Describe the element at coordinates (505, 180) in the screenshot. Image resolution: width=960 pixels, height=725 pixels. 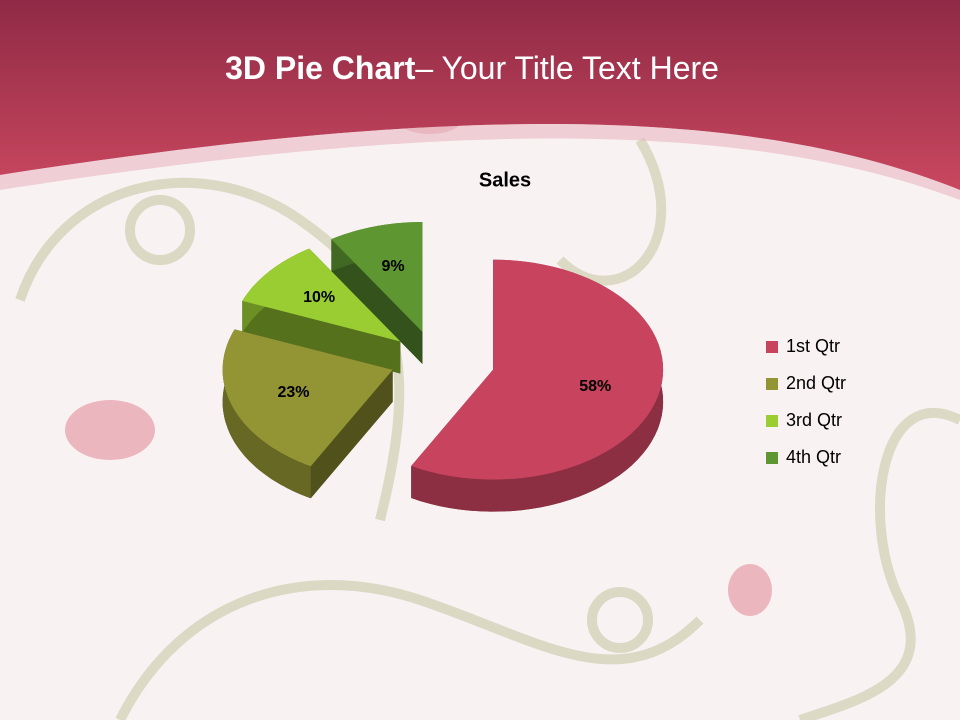
I see `chart-title: Sales` at that location.